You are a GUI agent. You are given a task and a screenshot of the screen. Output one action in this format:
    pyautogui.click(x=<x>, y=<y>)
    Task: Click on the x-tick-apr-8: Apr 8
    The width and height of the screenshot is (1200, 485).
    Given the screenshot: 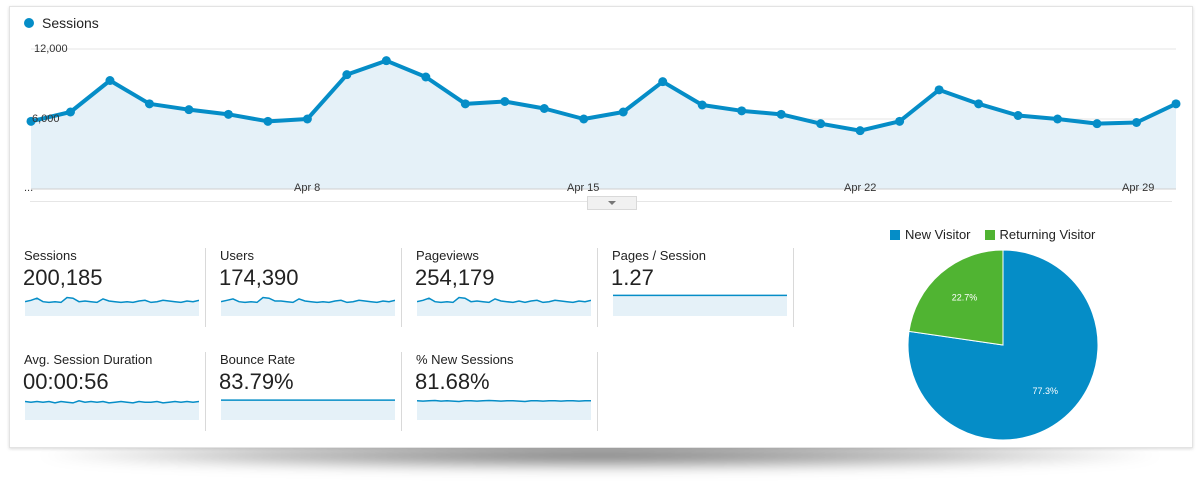 What is the action you would take?
    pyautogui.click(x=307, y=188)
    